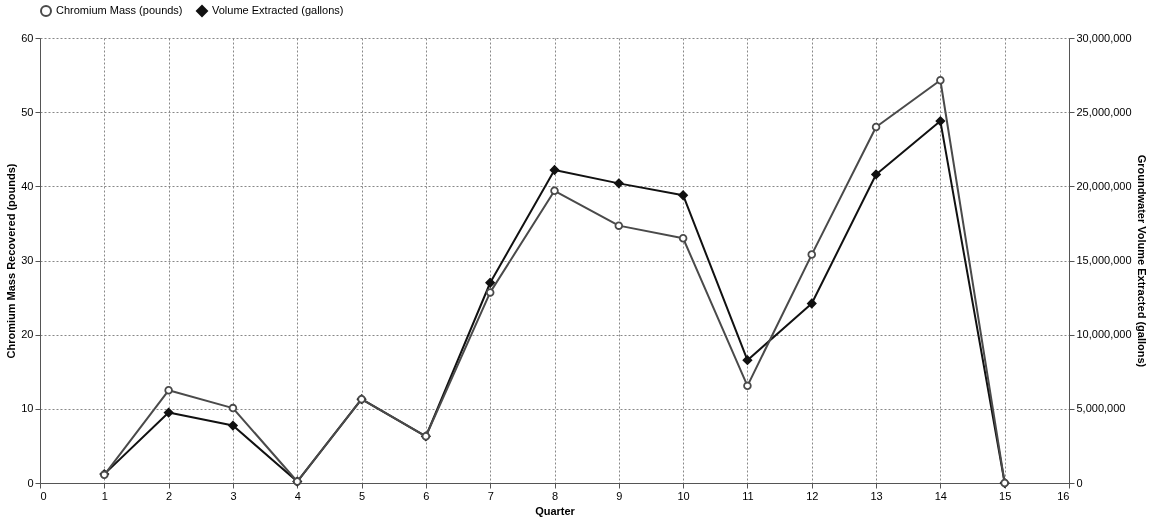  Describe the element at coordinates (619, 495) in the screenshot. I see `x-tick-label: 9` at that location.